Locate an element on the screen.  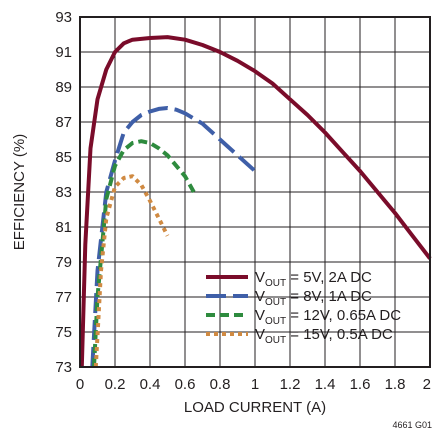
legend-rest: = 15V, 0.5A DC is located at coordinates (339, 334).